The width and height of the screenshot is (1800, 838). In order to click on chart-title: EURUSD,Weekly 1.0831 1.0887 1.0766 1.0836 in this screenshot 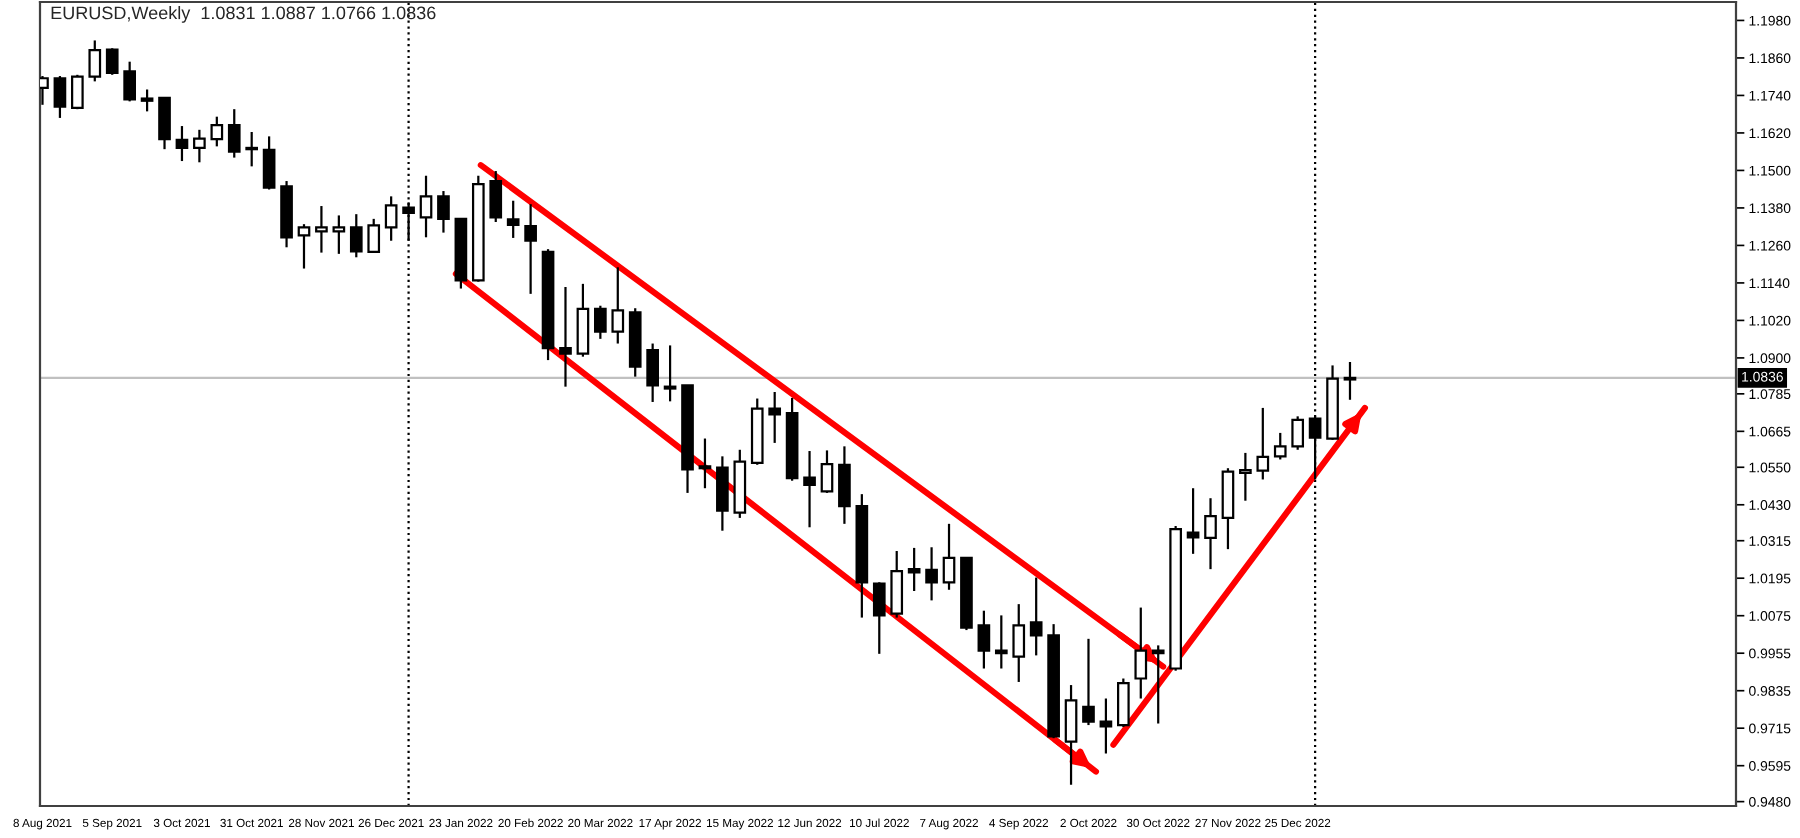, I will do `click(243, 14)`.